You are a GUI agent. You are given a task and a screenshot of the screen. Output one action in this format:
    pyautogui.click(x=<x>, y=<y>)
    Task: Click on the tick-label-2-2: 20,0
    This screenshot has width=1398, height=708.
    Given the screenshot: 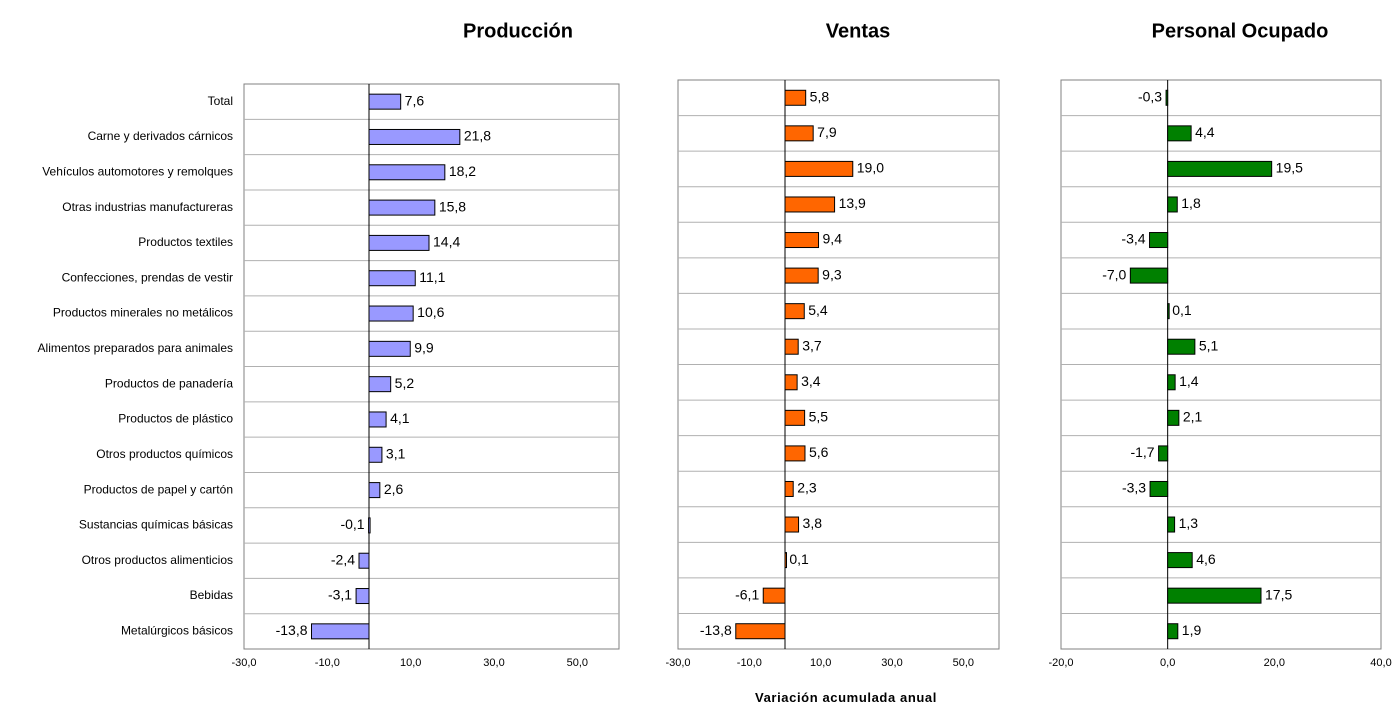 What is the action you would take?
    pyautogui.click(x=1274, y=663)
    